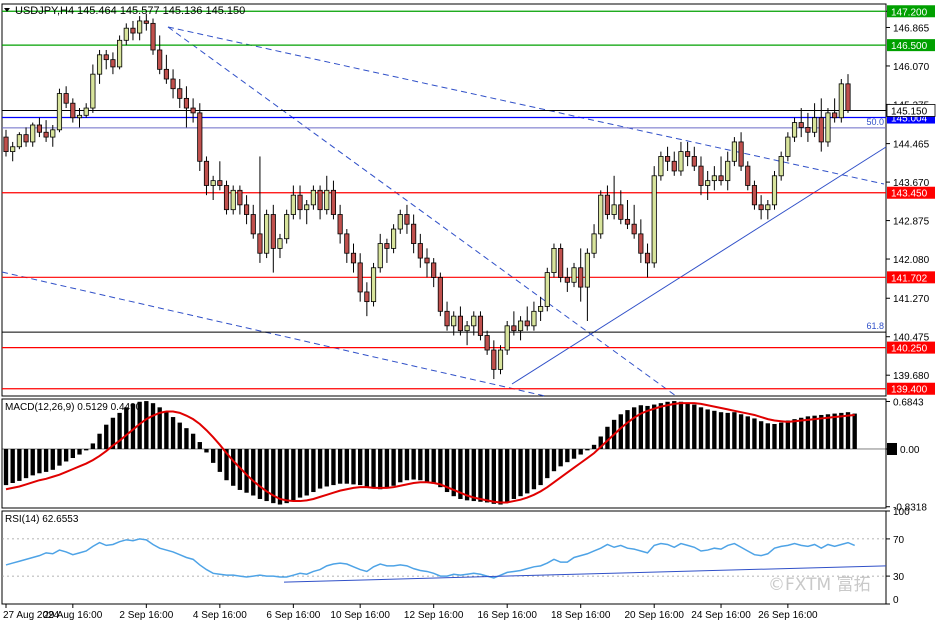  Describe the element at coordinates (909, 278) in the screenshot. I see `level-tag-label: 141.702` at that location.